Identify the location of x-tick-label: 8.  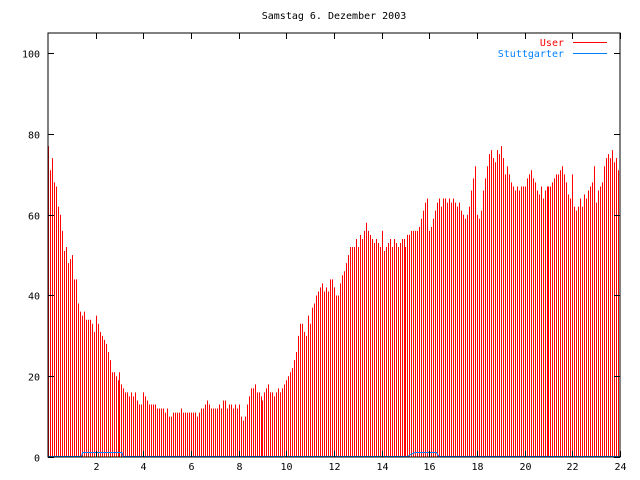
(239, 467).